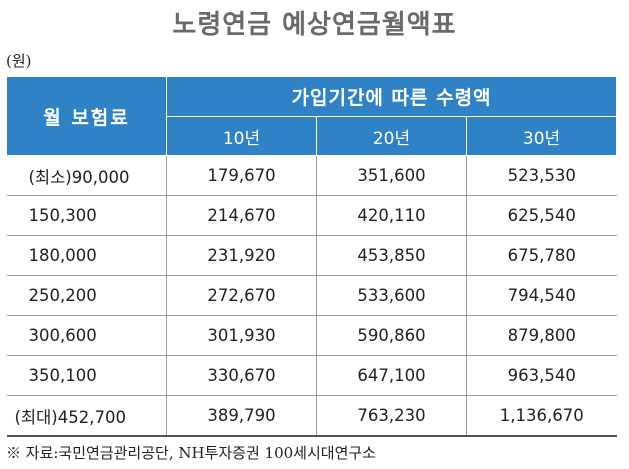 This screenshot has height=469, width=629. Describe the element at coordinates (86, 335) in the screenshot. I see `premium-cell: 300,600` at that location.